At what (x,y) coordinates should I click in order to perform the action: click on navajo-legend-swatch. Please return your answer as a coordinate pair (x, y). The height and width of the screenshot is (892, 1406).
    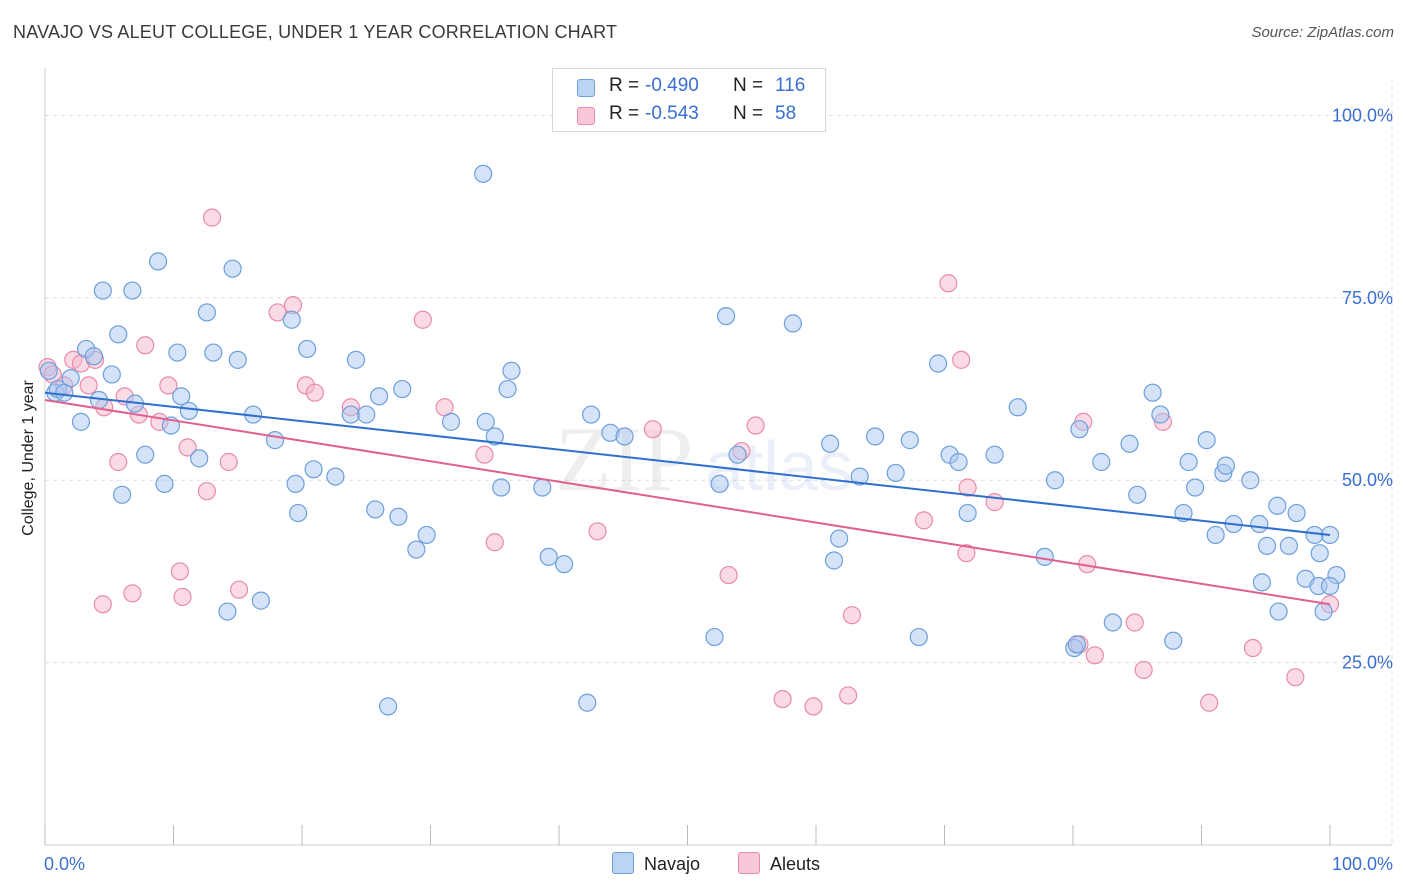
    Looking at the image, I should click on (623, 863).